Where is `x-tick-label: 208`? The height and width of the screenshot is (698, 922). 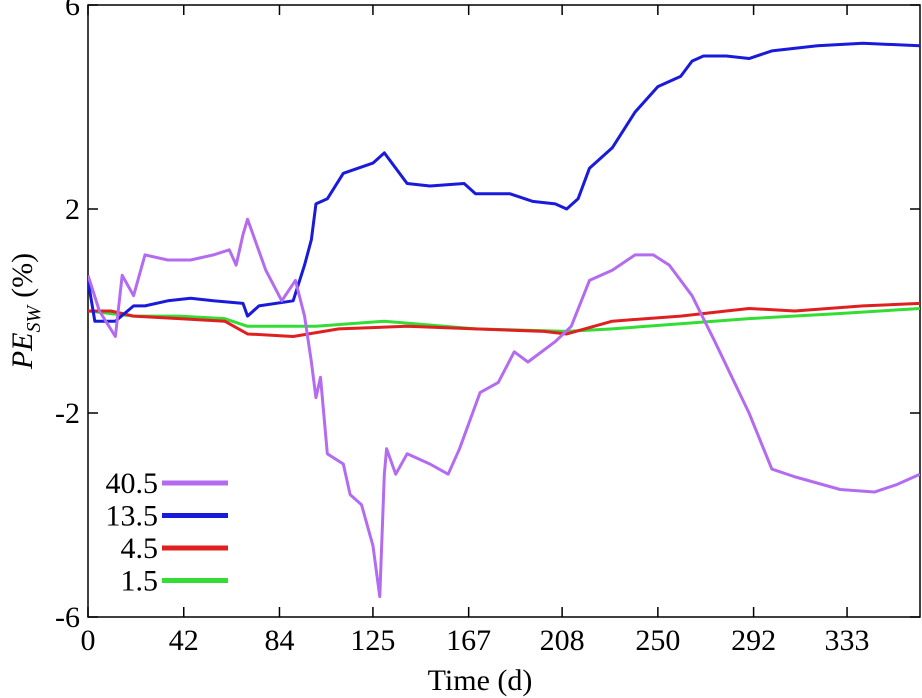
x-tick-label: 208 is located at coordinates (562, 640).